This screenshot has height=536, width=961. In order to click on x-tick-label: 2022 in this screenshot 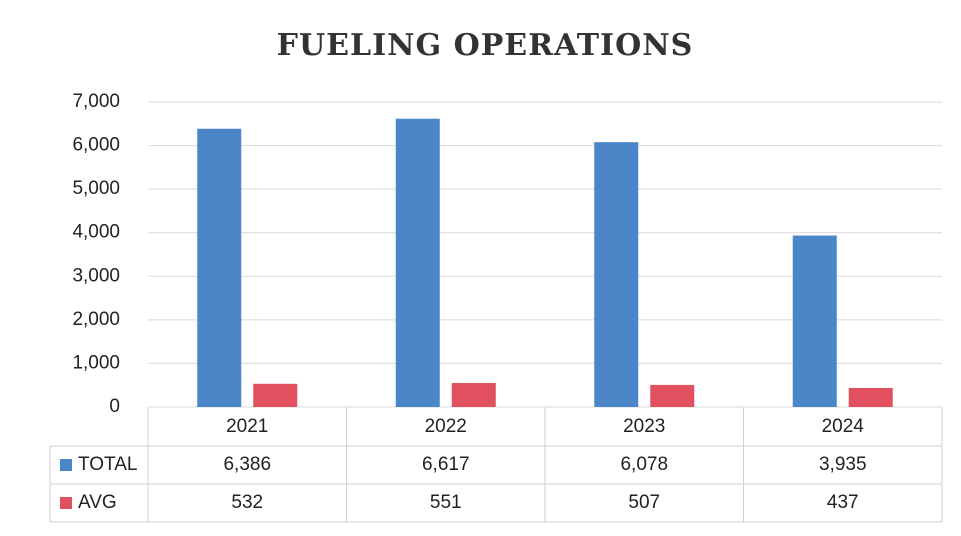, I will do `click(446, 426)`.